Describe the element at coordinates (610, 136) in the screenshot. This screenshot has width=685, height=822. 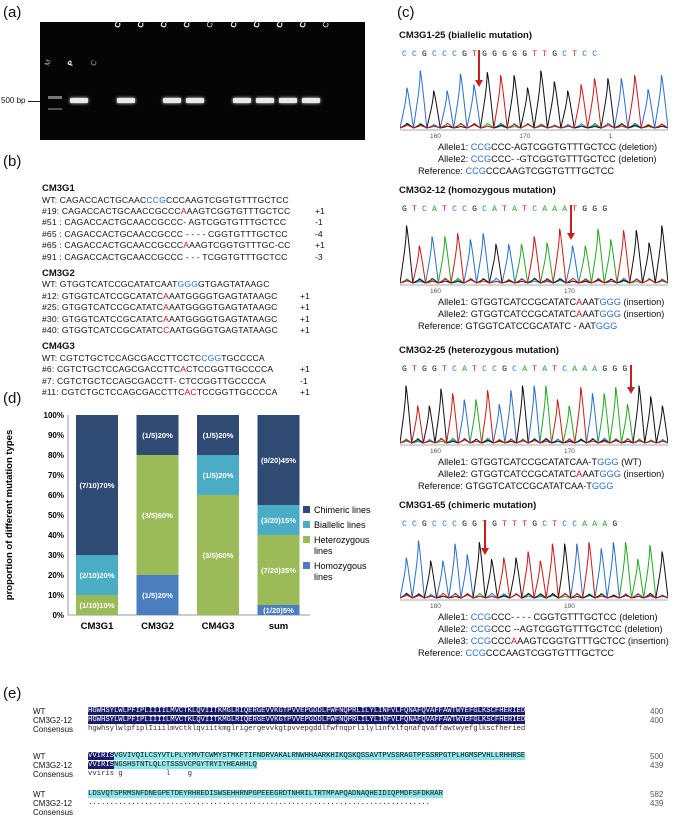
I see `trace-tick: 1` at that location.